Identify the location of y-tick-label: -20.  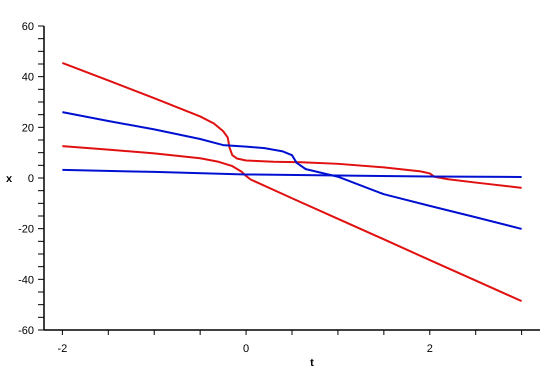
(26, 230).